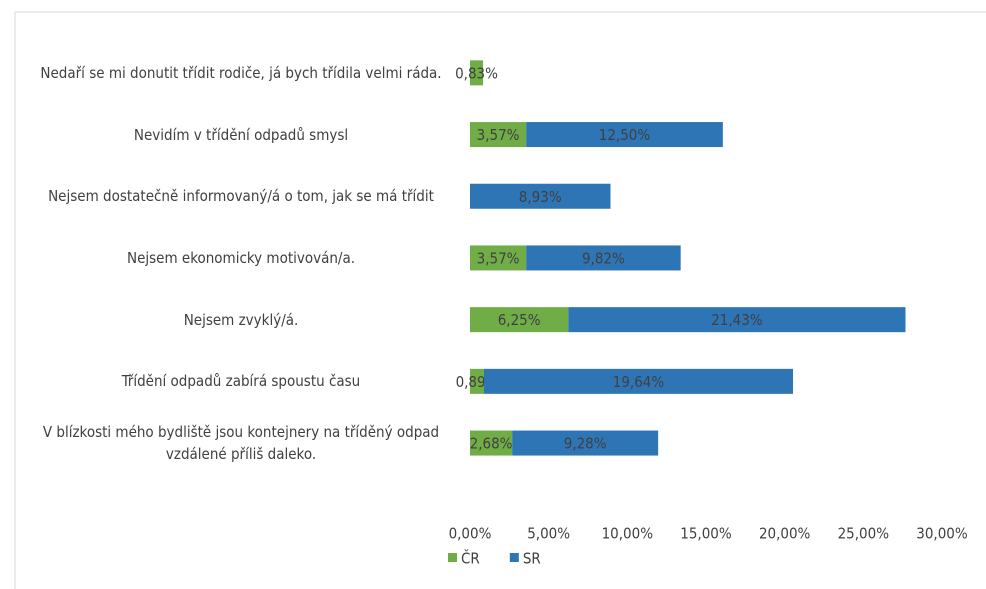 The height and width of the screenshot is (589, 986). I want to click on category-label: Třídění odpadů zabírá spoustu času, so click(241, 381).